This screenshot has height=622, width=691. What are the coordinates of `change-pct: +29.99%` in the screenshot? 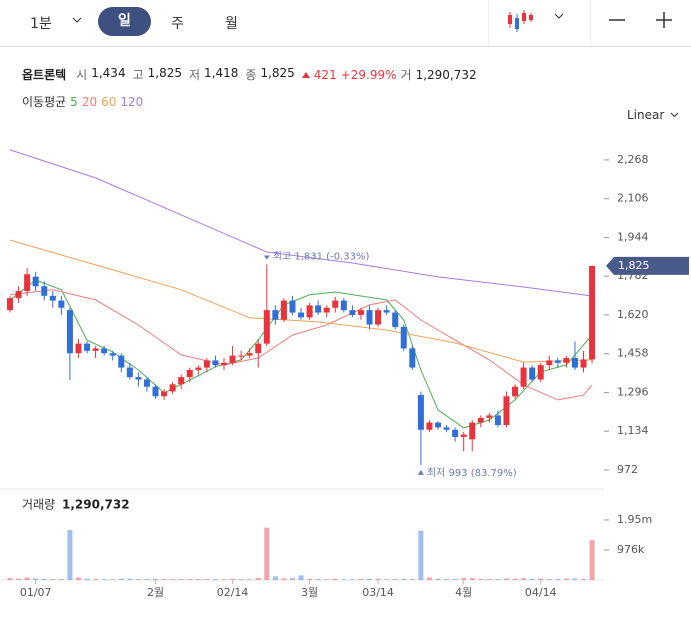 It's located at (368, 74).